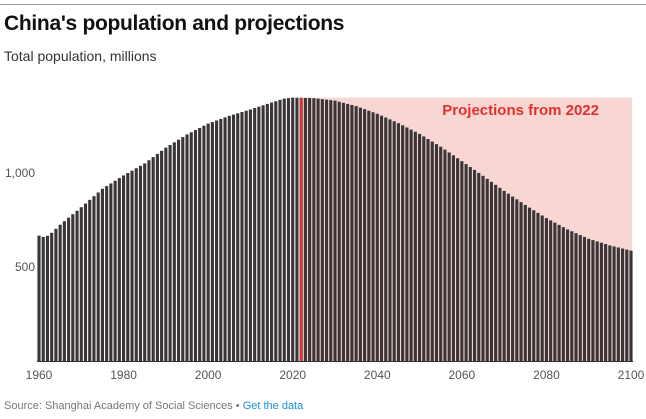 This screenshot has height=419, width=646. I want to click on bar-2084, so click(563, 294).